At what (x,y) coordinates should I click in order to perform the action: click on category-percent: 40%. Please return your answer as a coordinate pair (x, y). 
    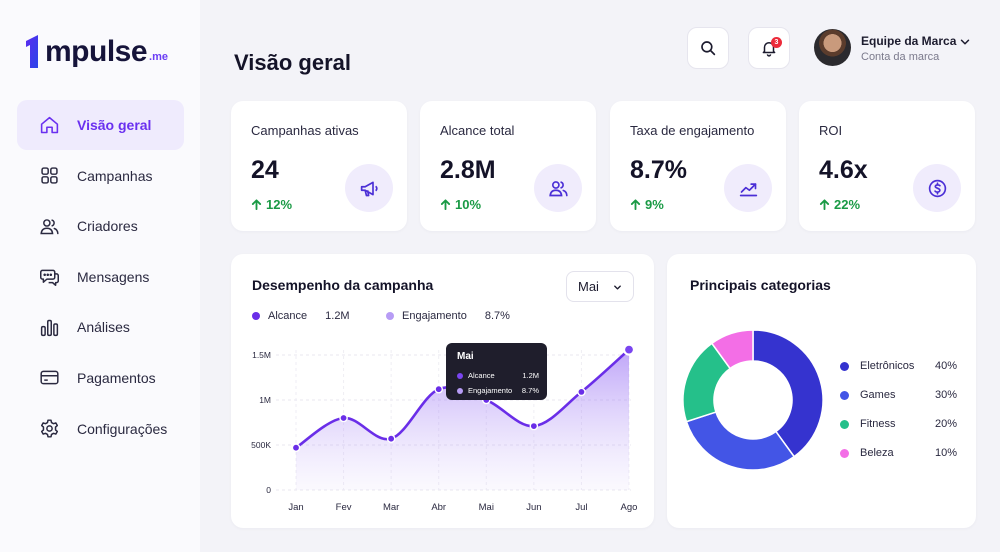
    Looking at the image, I should click on (945, 366).